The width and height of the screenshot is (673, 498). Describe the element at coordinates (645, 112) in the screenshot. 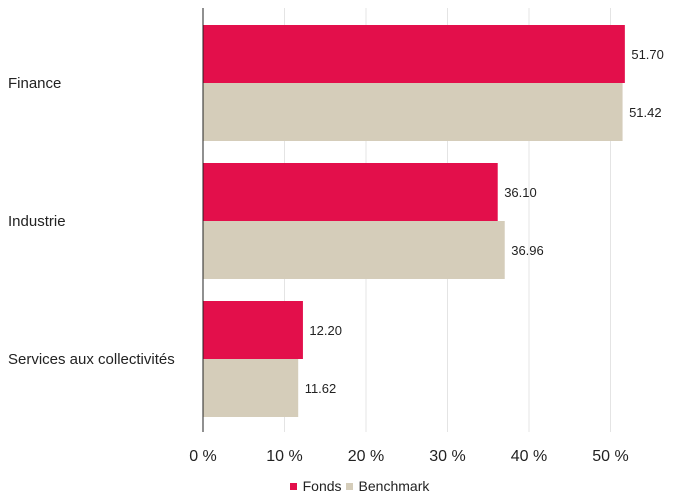

I see `data-label-benchmark-0: 51.42` at that location.